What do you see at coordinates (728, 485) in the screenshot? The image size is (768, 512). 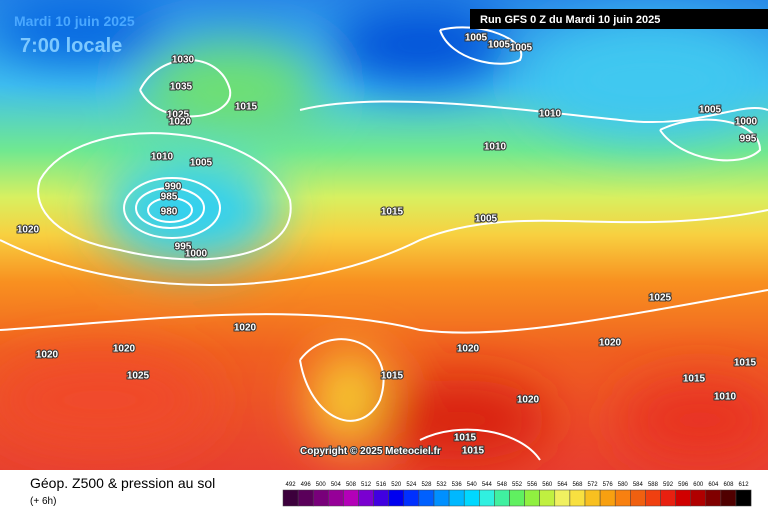 I see `legend-label: 608` at bounding box center [728, 485].